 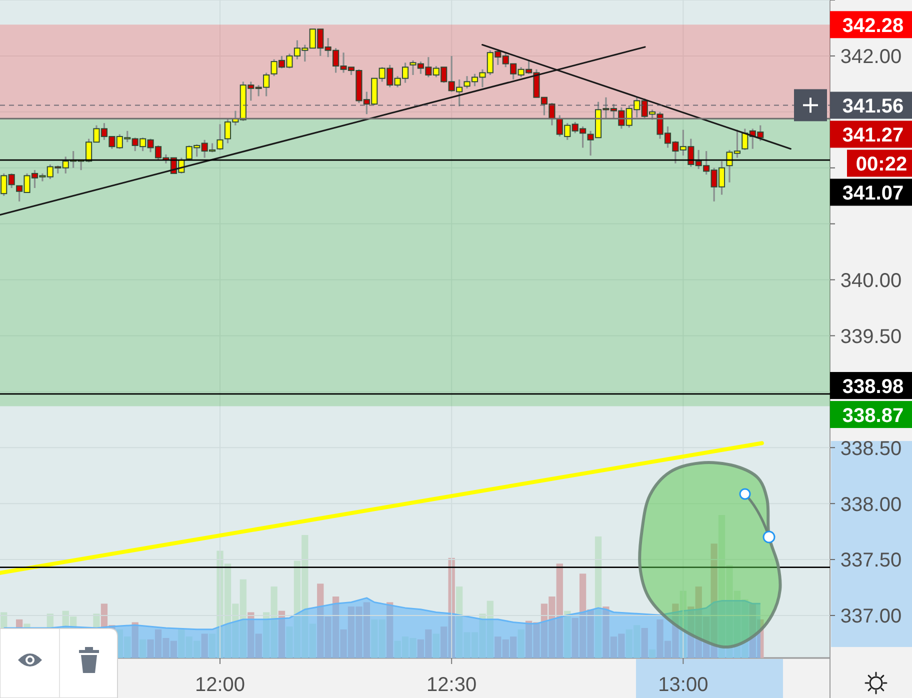 I want to click on y-tick-label: 337.00, so click(x=871, y=617).